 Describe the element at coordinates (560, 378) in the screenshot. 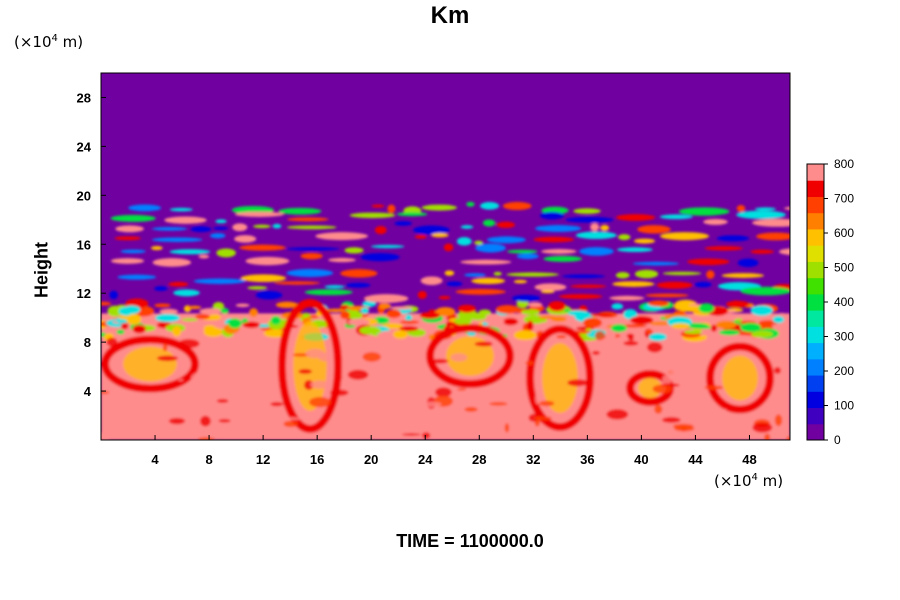

I see `plume-outline` at that location.